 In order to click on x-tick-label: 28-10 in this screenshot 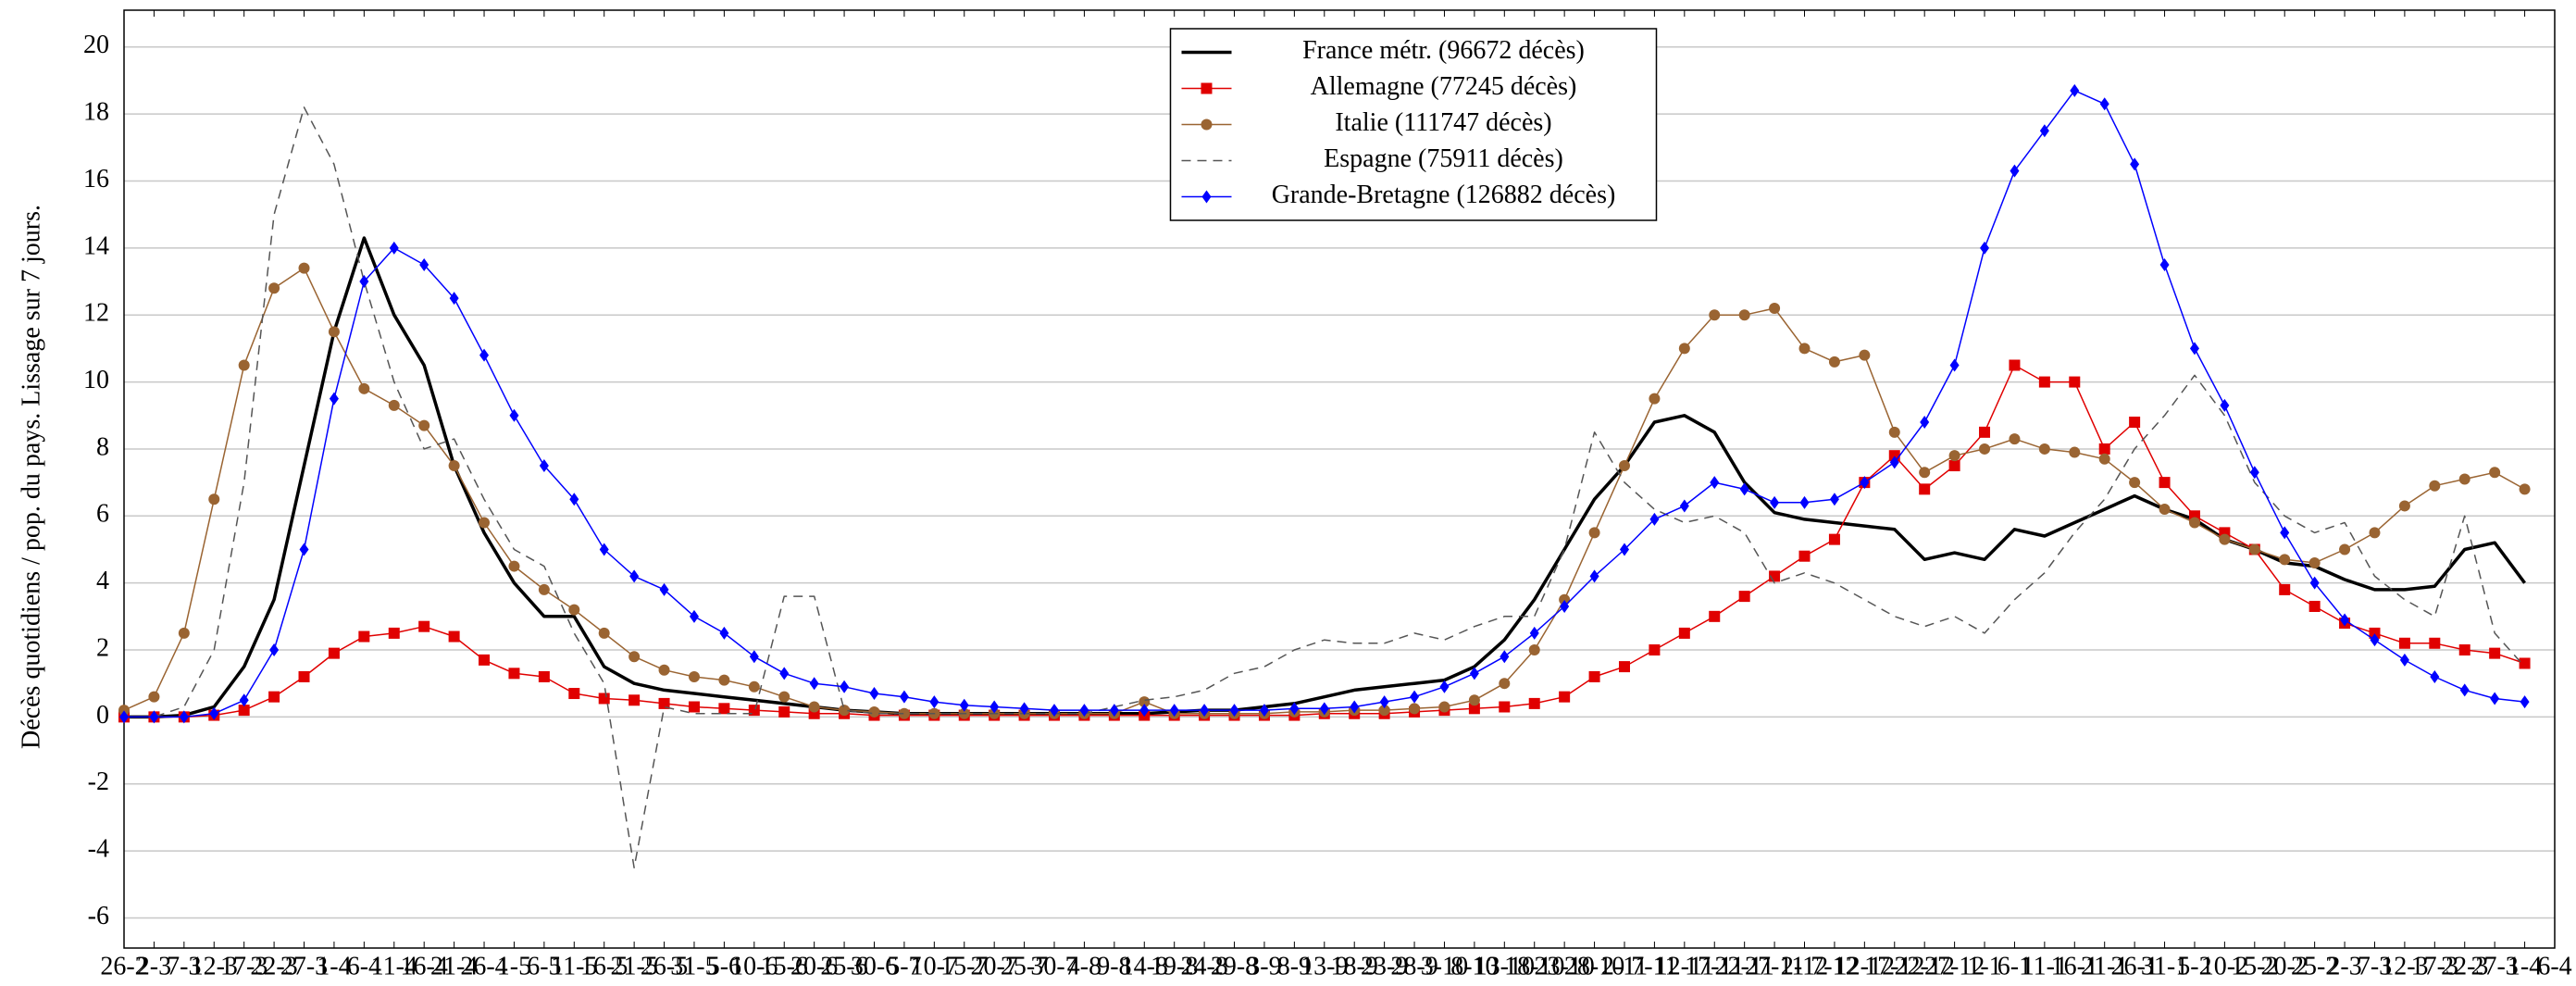, I will do `click(1594, 966)`.